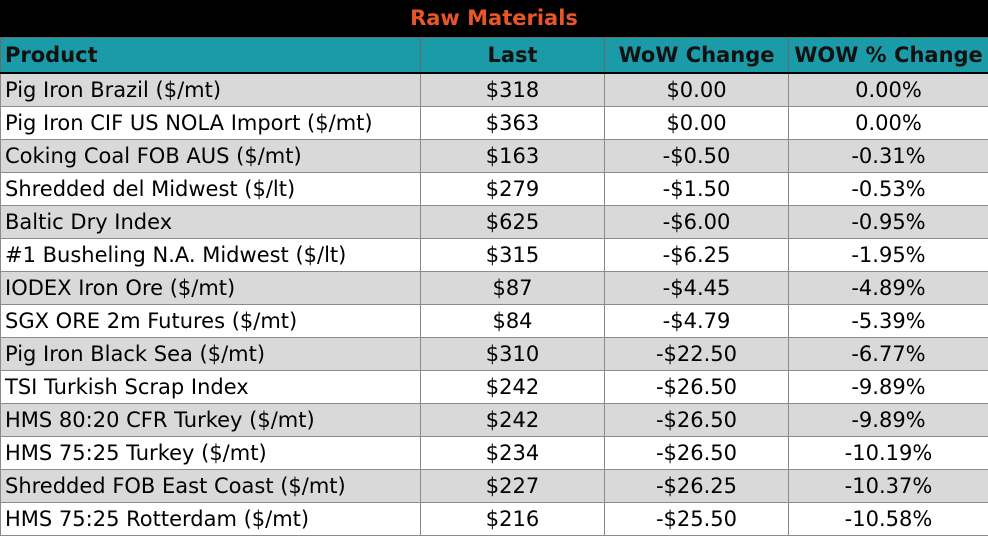 Image resolution: width=988 pixels, height=536 pixels. I want to click on wow-change-cell: -$1.50, so click(697, 189).